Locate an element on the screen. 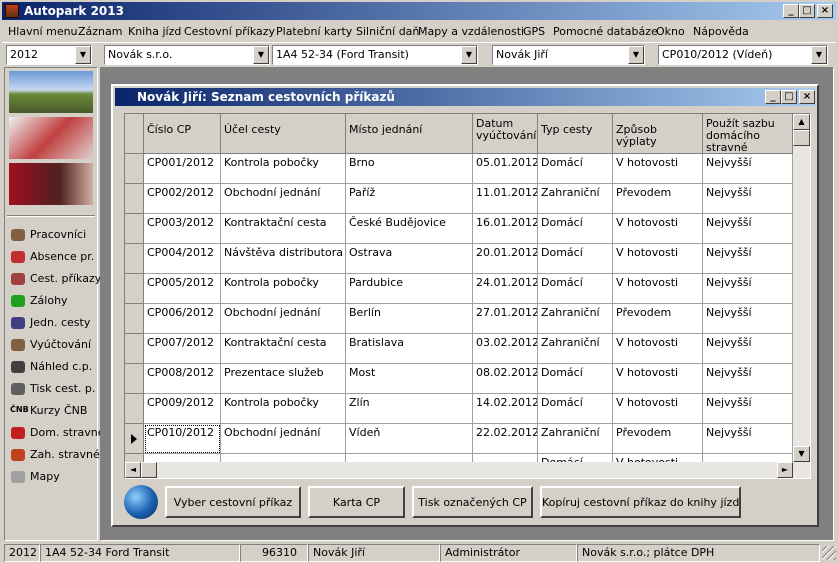 The width and height of the screenshot is (838, 563). combo-box: Novák Jiří ▼ is located at coordinates (568, 55).